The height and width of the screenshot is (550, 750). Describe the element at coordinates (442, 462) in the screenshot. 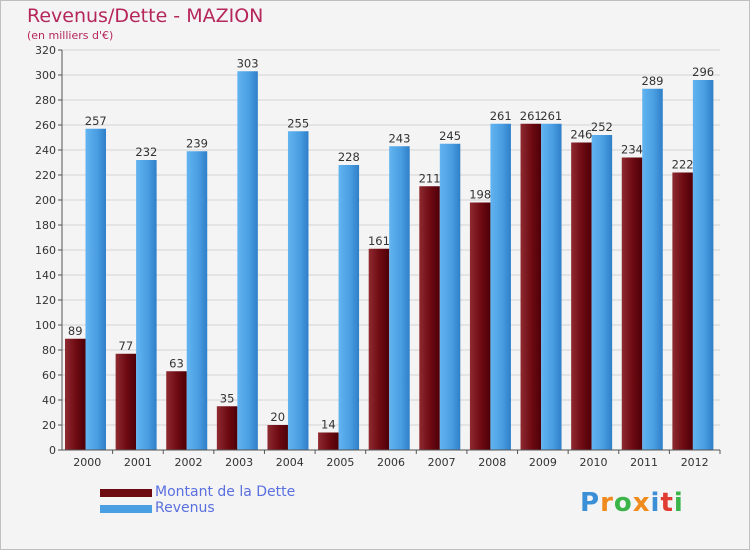

I see `x-tick-label: 2007` at that location.